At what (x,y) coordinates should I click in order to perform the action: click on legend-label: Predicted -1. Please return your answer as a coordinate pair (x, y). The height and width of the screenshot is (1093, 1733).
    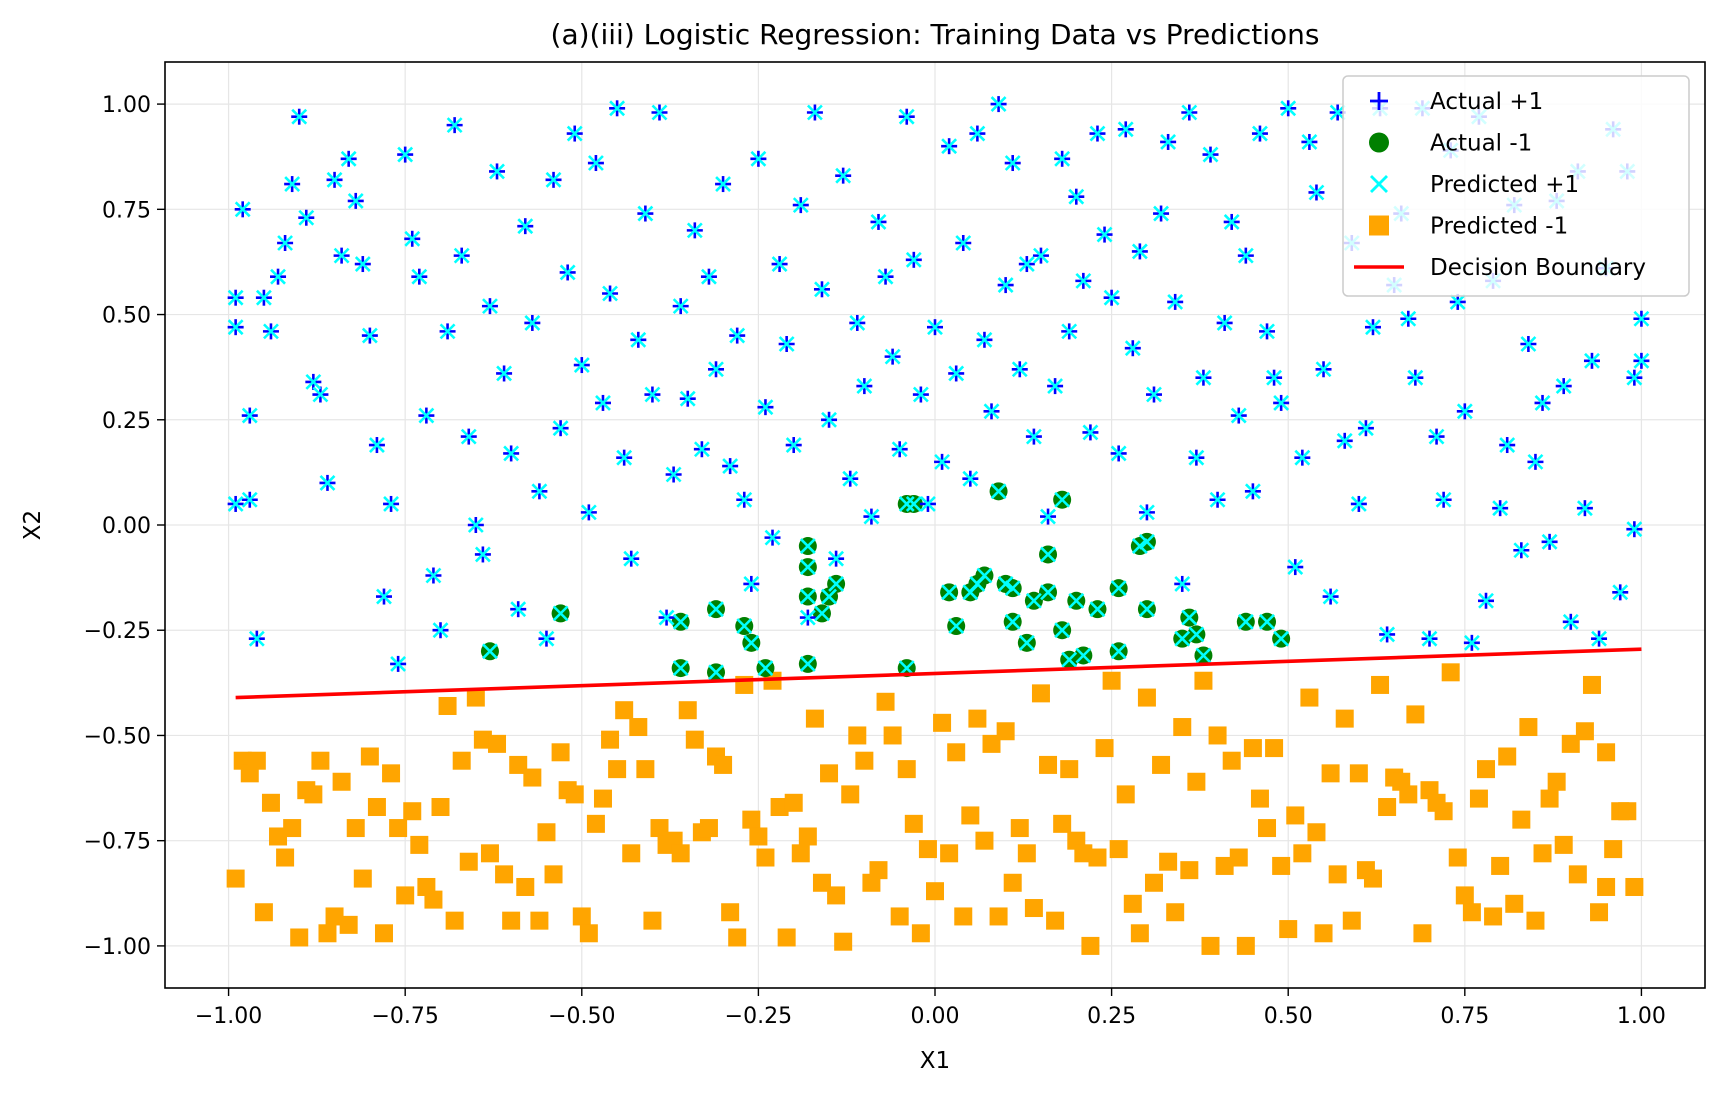
    Looking at the image, I should click on (1499, 227).